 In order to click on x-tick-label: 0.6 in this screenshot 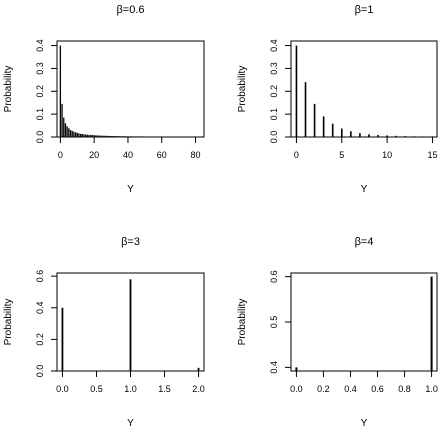, I will do `click(377, 389)`.